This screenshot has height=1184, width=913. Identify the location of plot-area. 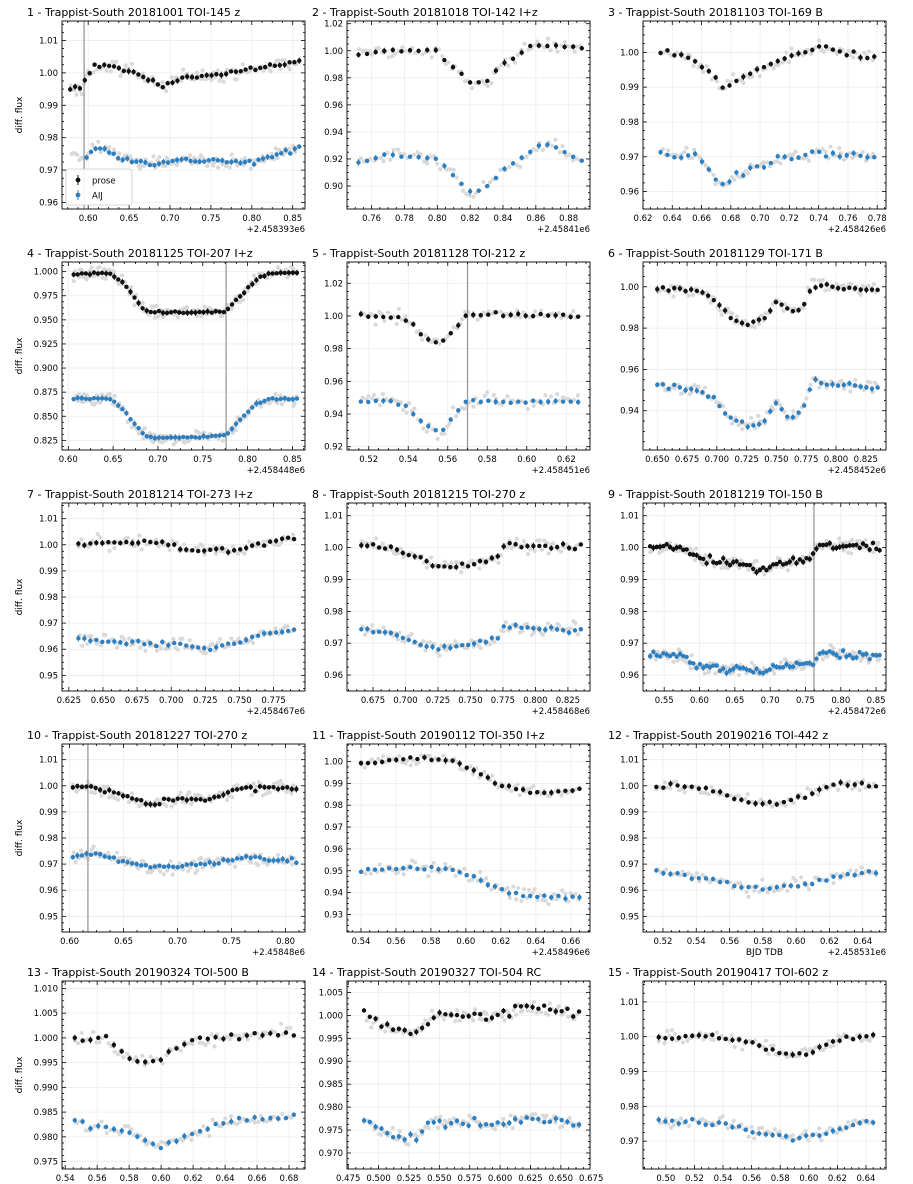
(767, 113).